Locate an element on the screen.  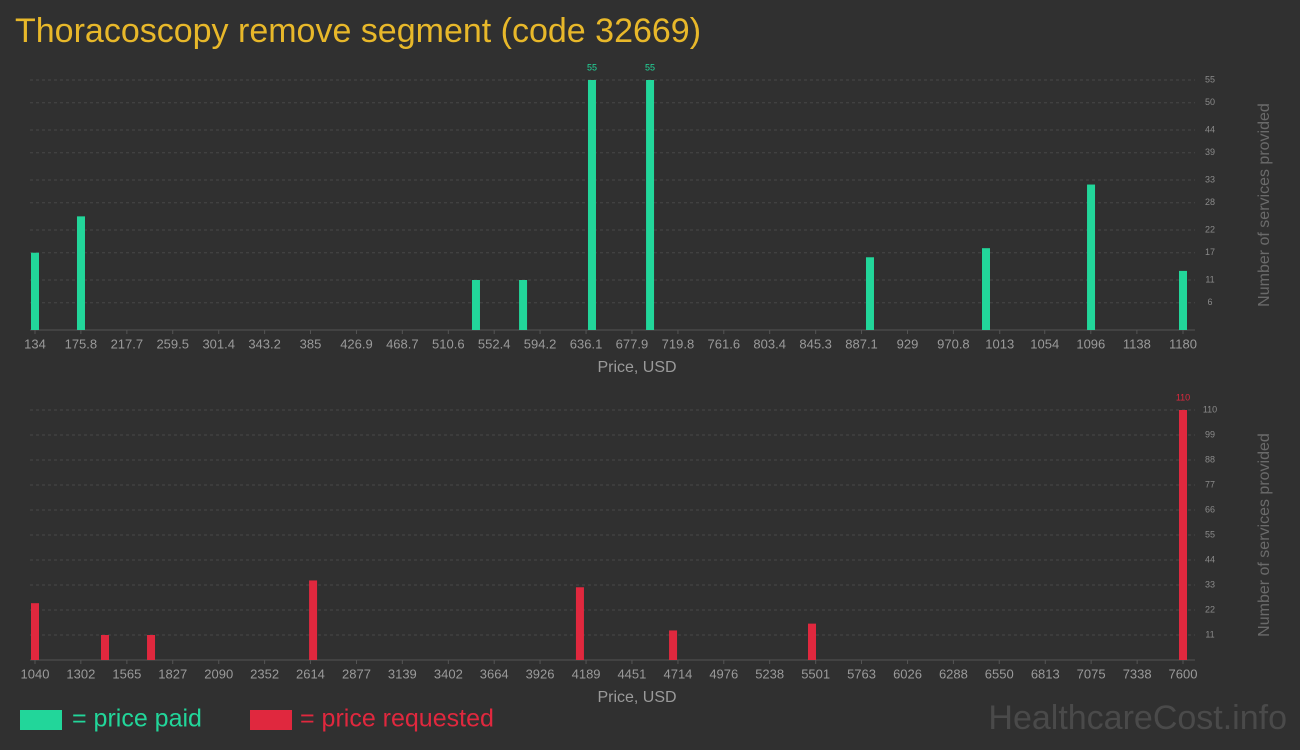
value-label: 110 is located at coordinates (1183, 397).